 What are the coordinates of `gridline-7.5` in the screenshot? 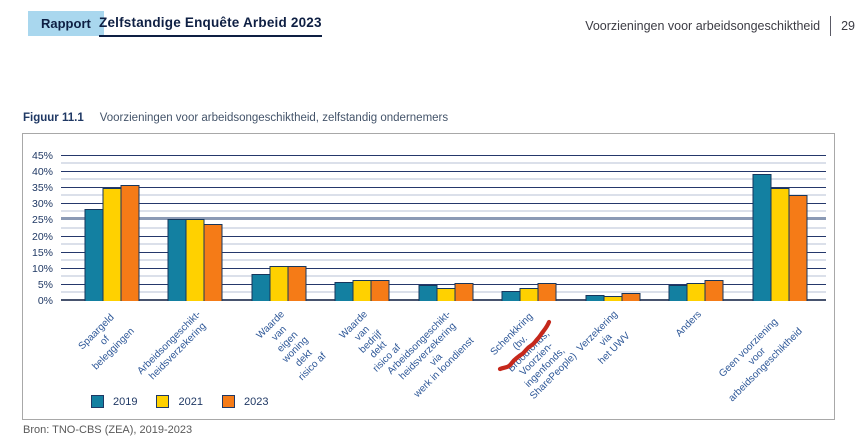 It's located at (443, 275).